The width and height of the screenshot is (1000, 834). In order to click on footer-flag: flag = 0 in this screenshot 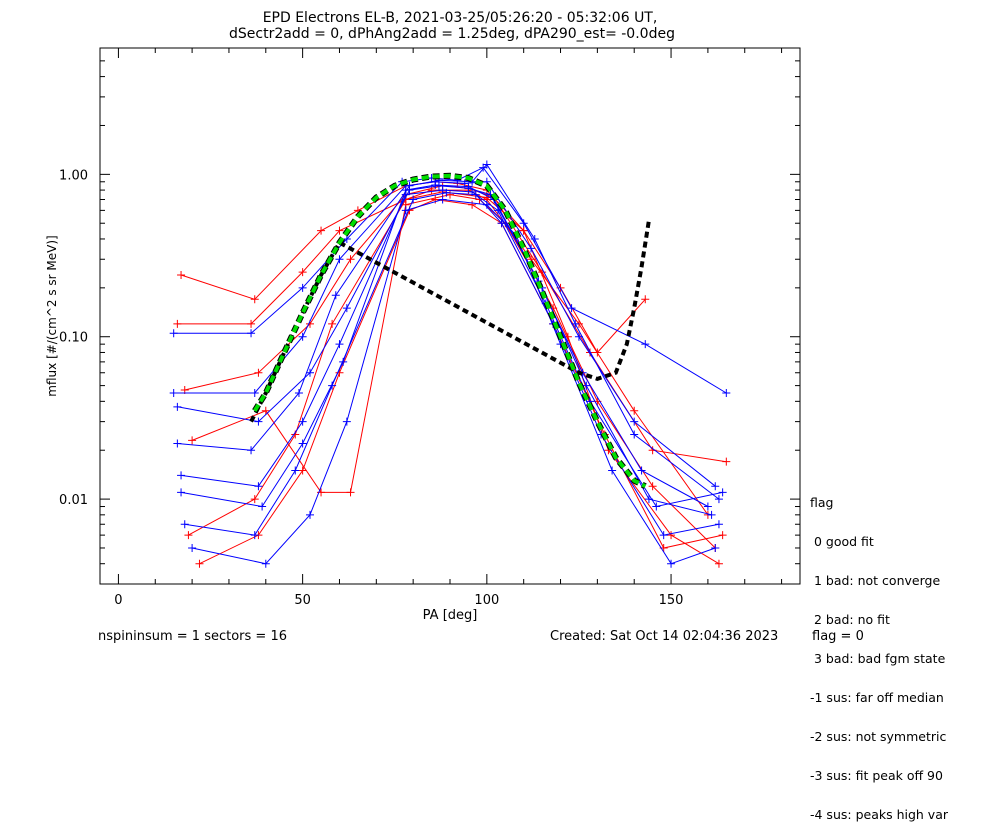, I will do `click(838, 636)`.